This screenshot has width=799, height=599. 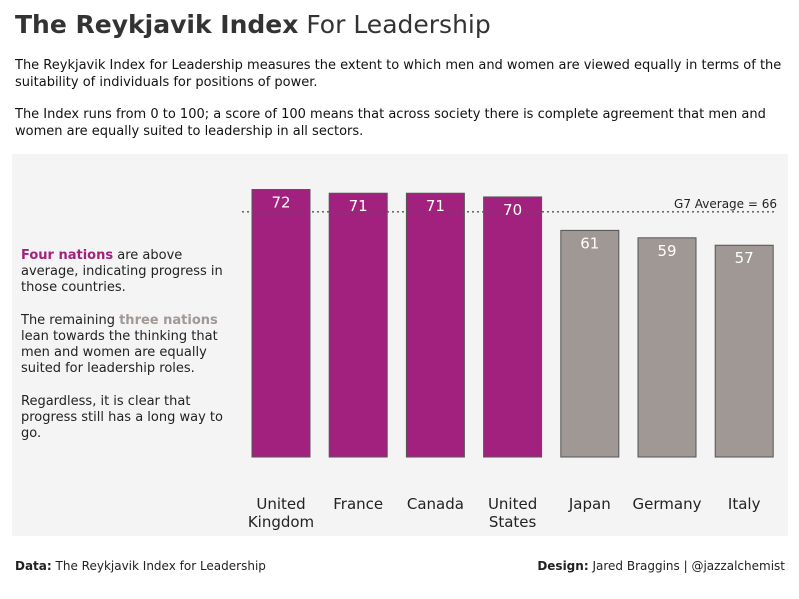 What do you see at coordinates (666, 251) in the screenshot?
I see `value-label-5: 59` at bounding box center [666, 251].